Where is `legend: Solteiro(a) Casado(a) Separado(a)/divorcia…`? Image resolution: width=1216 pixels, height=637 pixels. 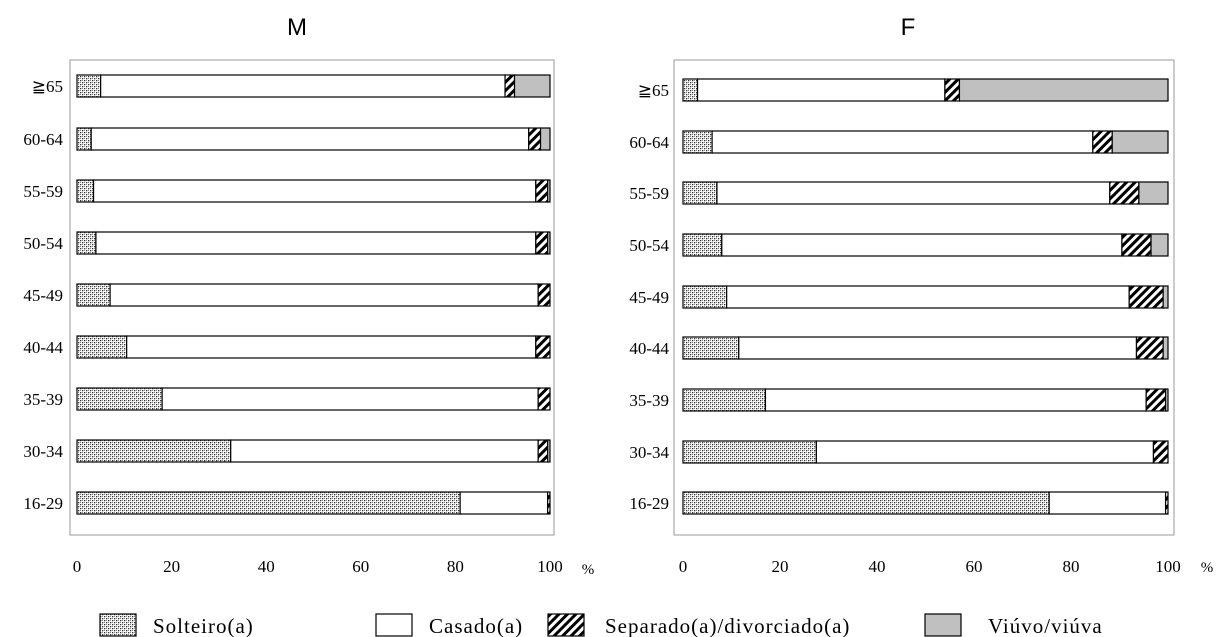 legend: Solteiro(a) Casado(a) Separado(a)/divorcia… is located at coordinates (601, 625).